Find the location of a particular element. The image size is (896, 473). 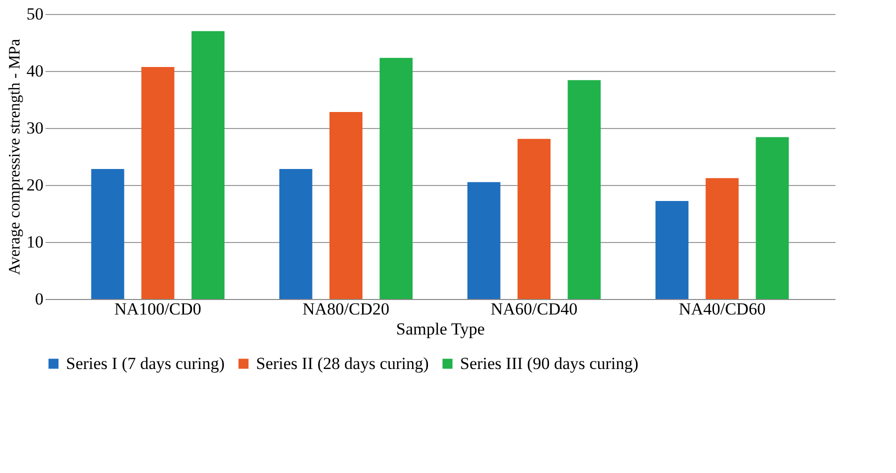

y-tick-label: 30 is located at coordinates (35, 128).